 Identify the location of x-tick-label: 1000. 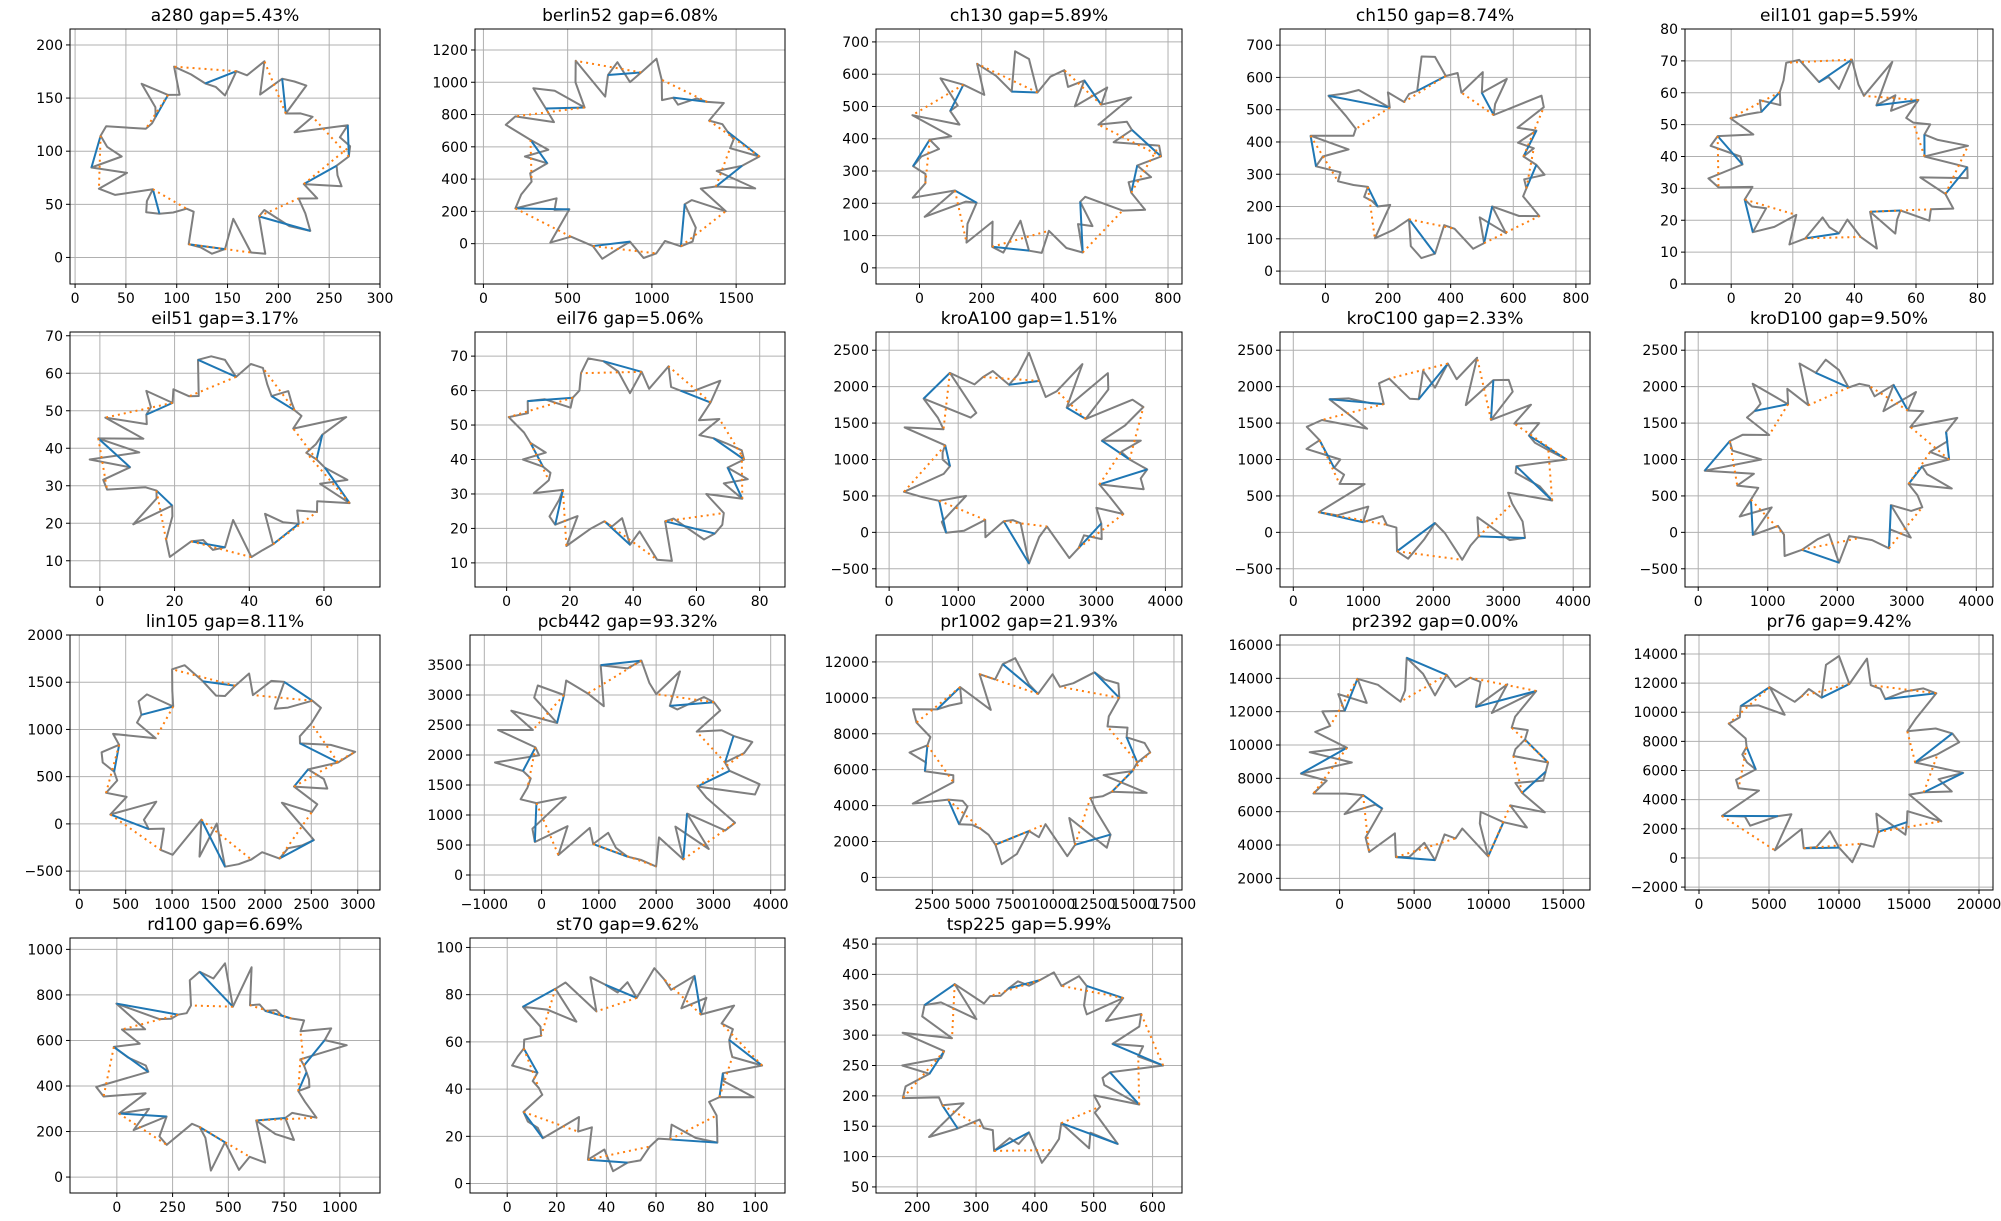
(652, 299).